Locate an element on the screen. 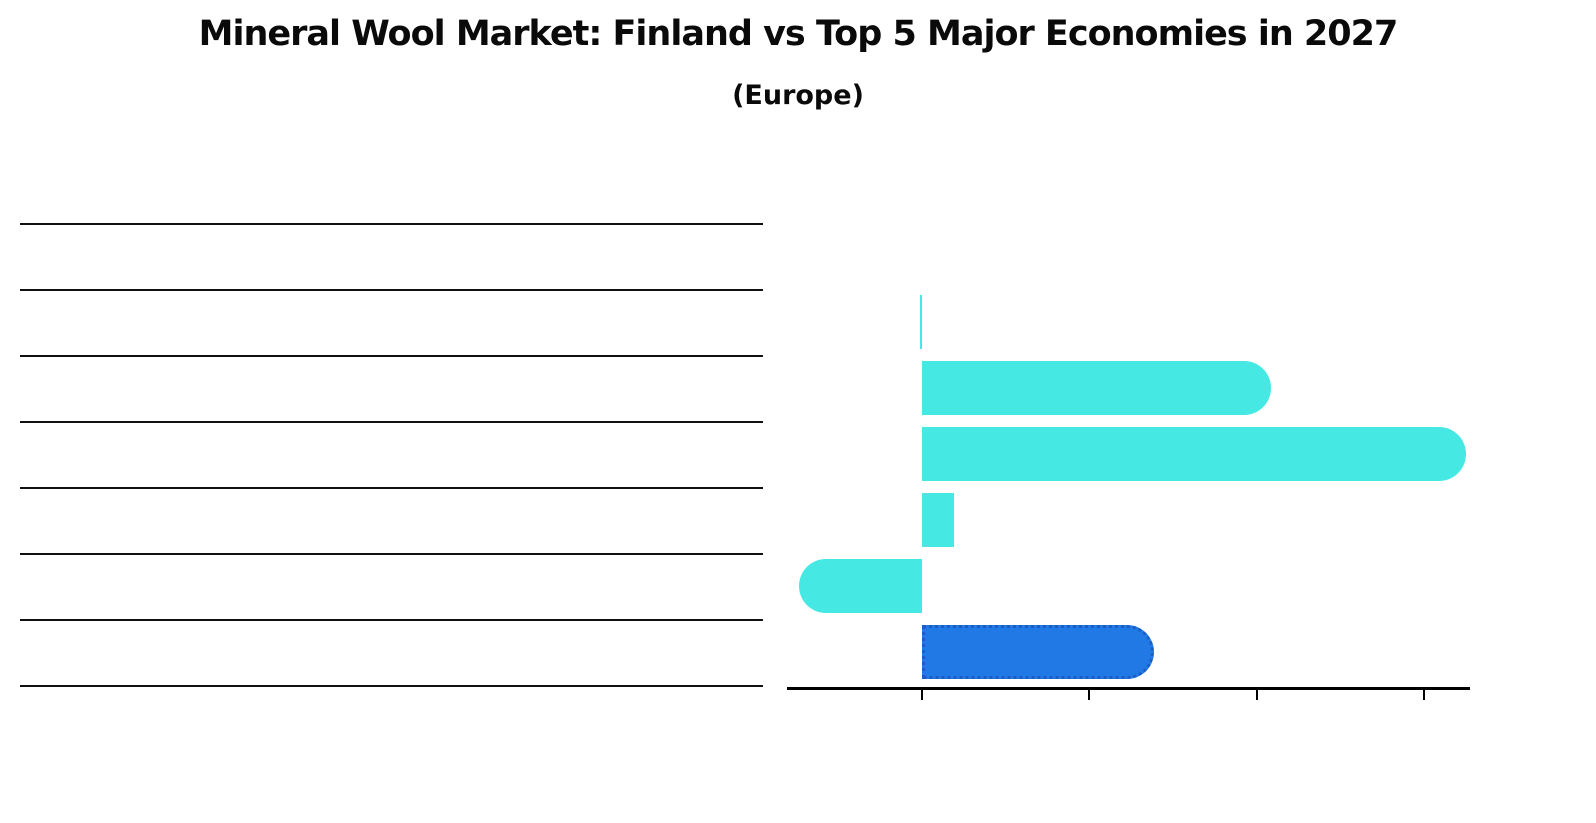 Image resolution: width=1596 pixels, height=823 pixels. bar-germany is located at coordinates (921, 322).